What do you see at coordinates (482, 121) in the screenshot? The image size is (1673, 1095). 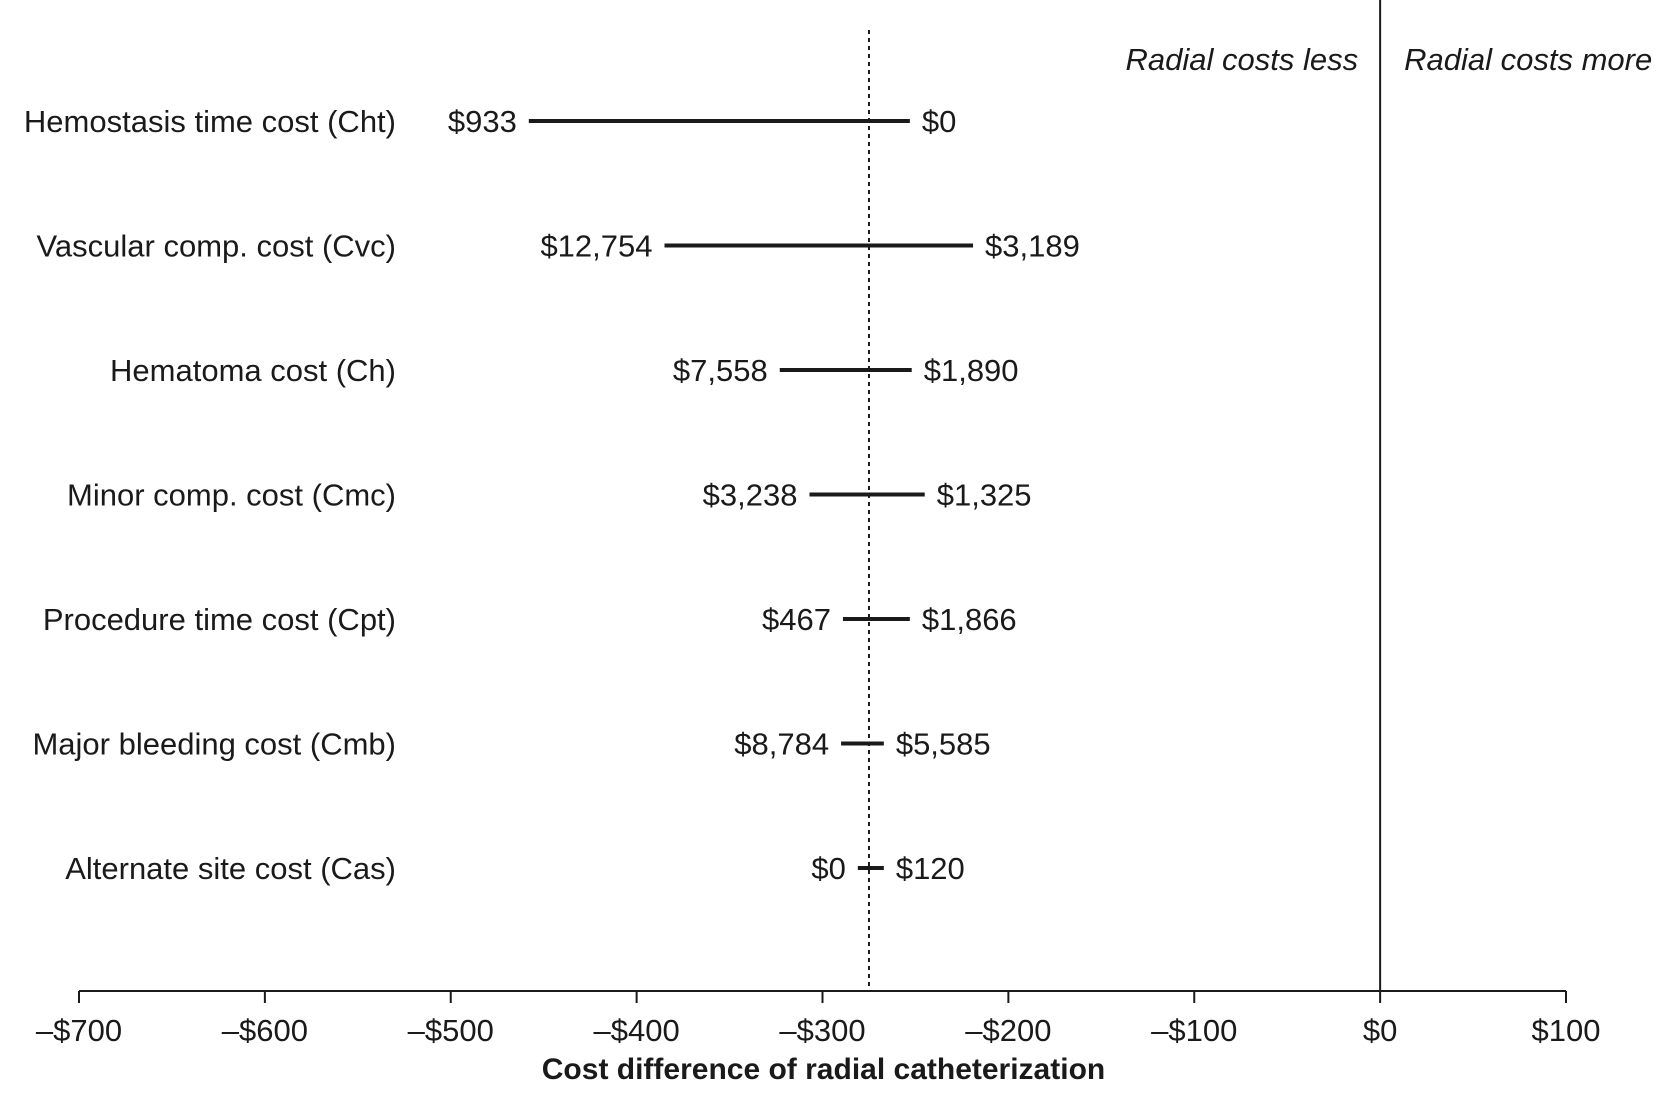 I see `low-value-label: $933` at bounding box center [482, 121].